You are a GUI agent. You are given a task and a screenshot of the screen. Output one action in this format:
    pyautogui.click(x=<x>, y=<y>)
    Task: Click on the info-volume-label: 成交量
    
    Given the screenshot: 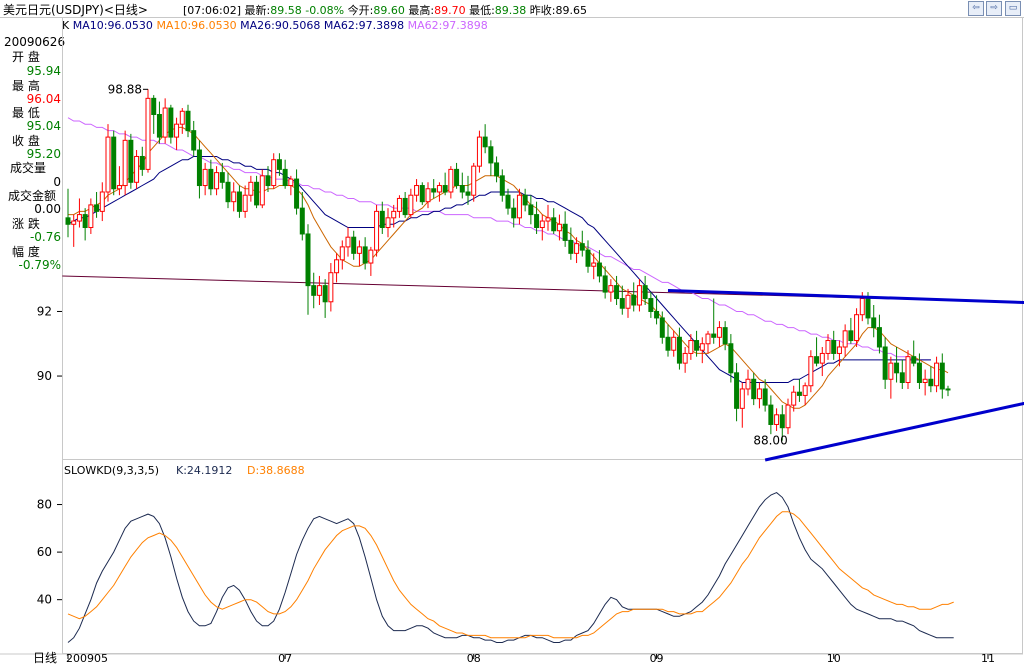 What is the action you would take?
    pyautogui.click(x=28, y=168)
    